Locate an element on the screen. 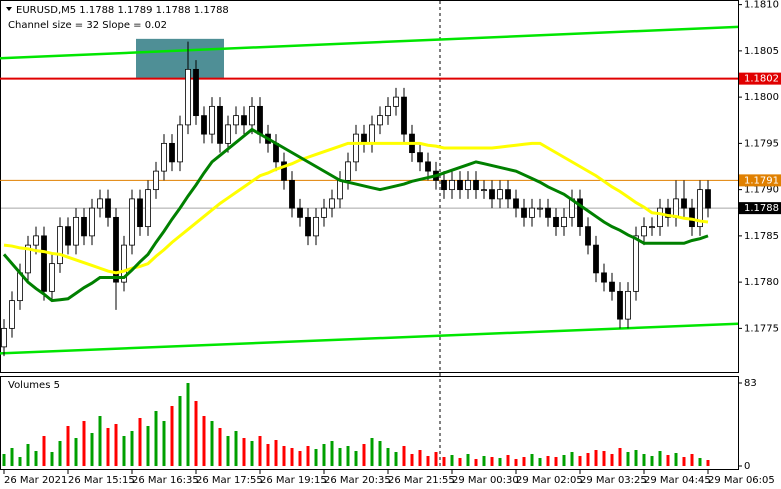 The height and width of the screenshot is (489, 781). x-tick-label: 29 Mar 06:05 is located at coordinates (741, 480).